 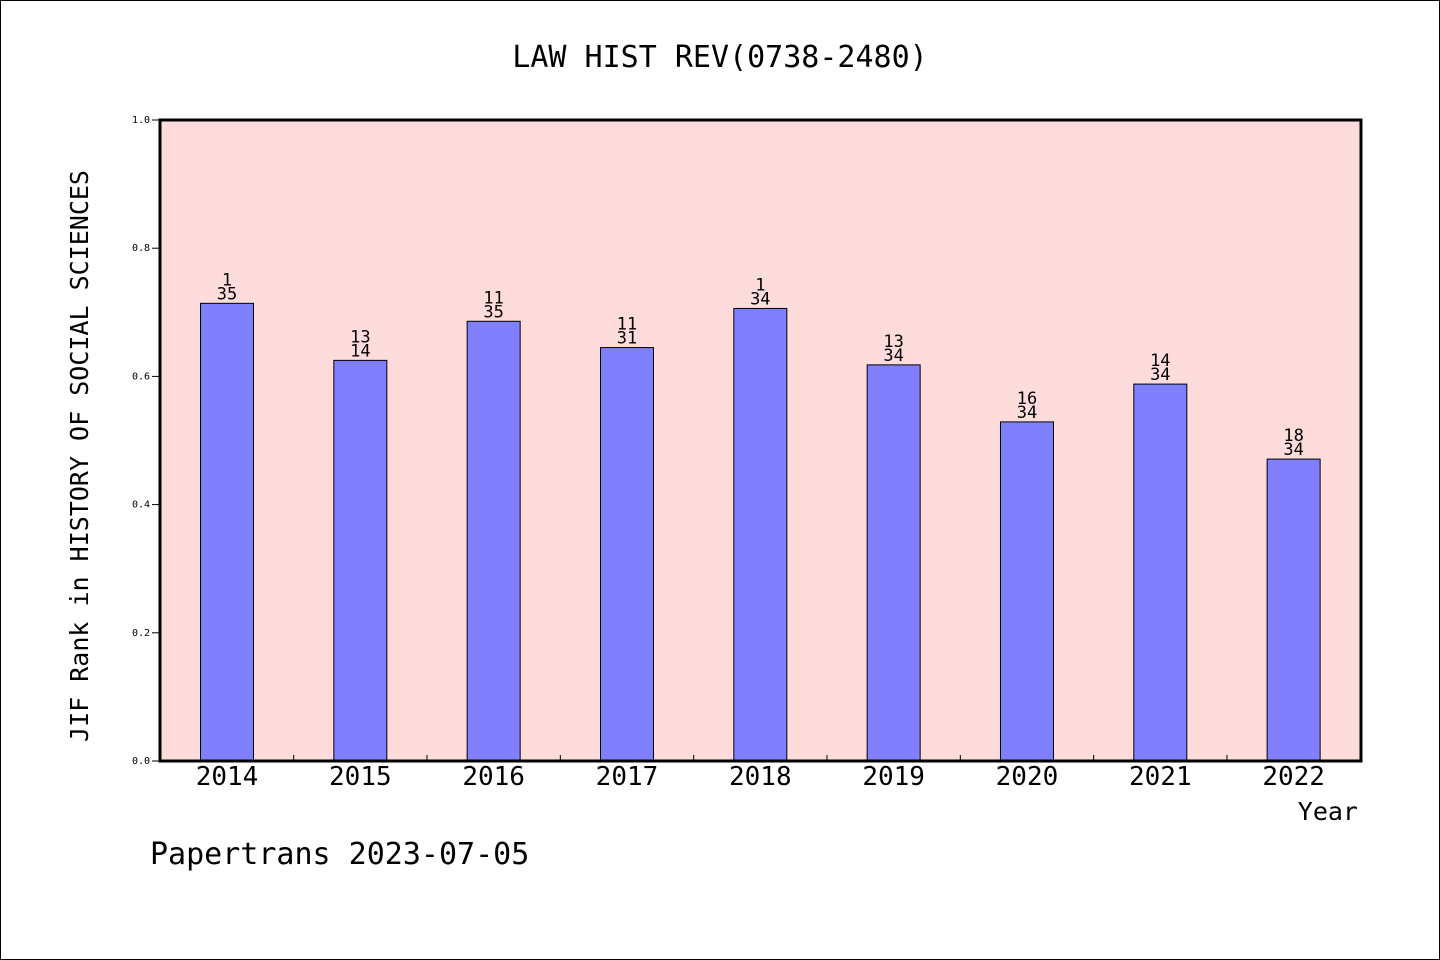 What do you see at coordinates (141, 505) in the screenshot?
I see `y-tick-label: 0.4` at bounding box center [141, 505].